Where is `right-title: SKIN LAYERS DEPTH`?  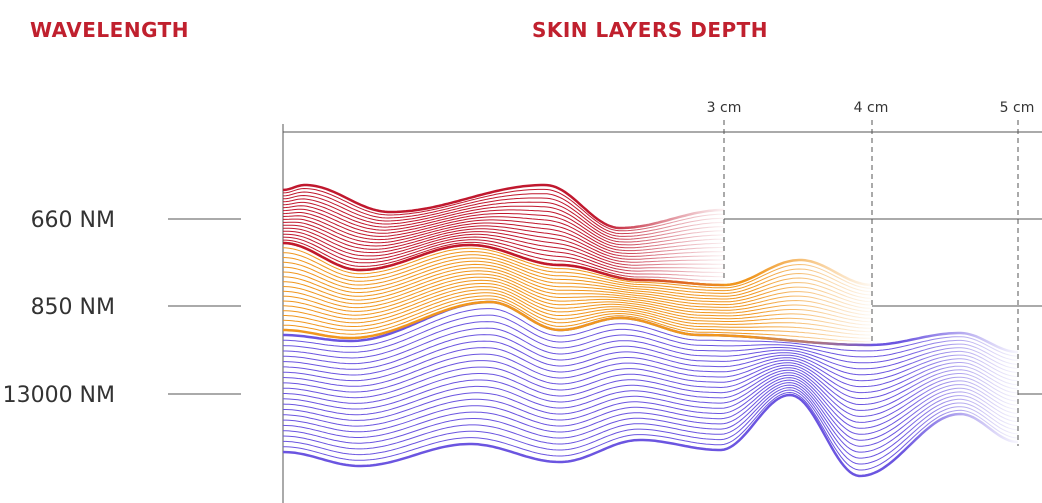
right-title: SKIN LAYERS DEPTH is located at coordinates (650, 30).